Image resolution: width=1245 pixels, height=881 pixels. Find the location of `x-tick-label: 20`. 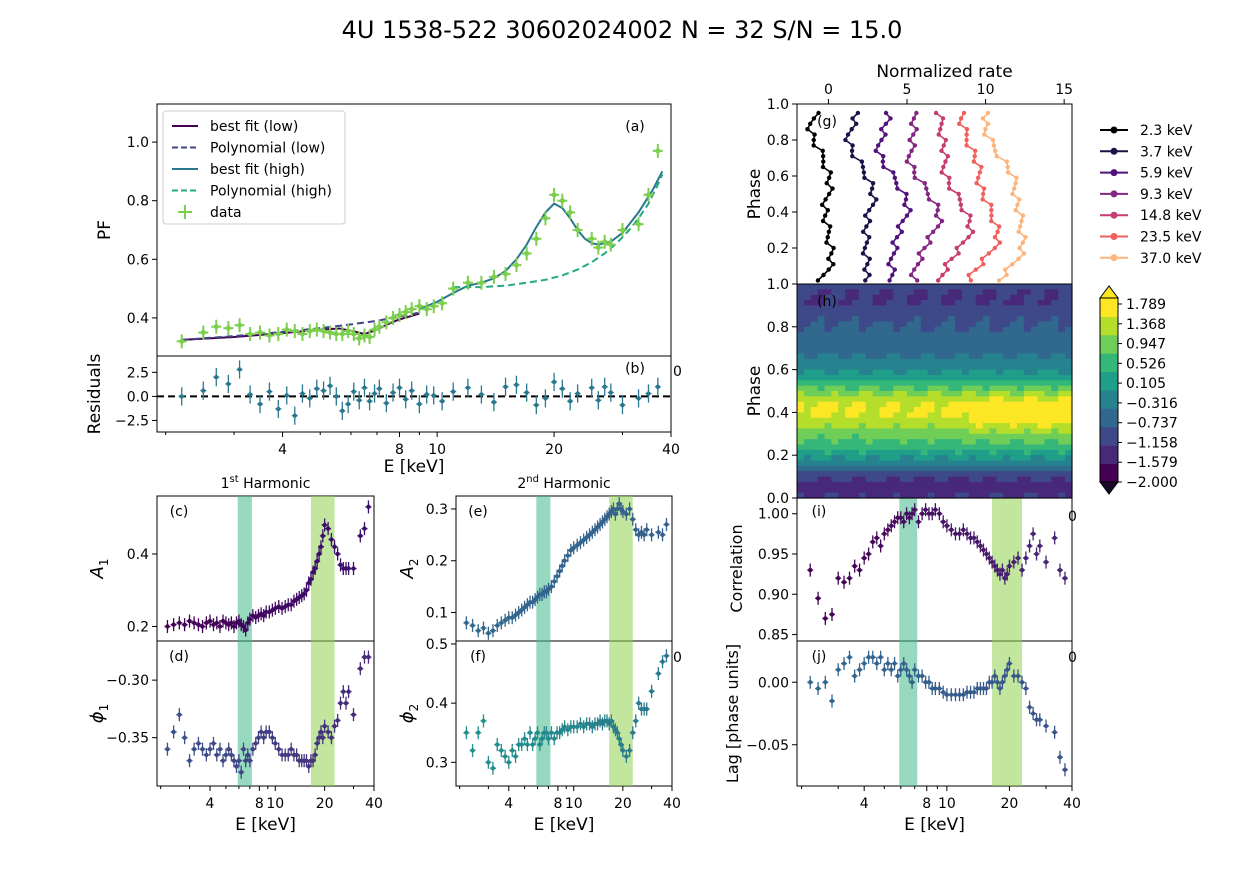

x-tick-label: 20 is located at coordinates (1010, 804).